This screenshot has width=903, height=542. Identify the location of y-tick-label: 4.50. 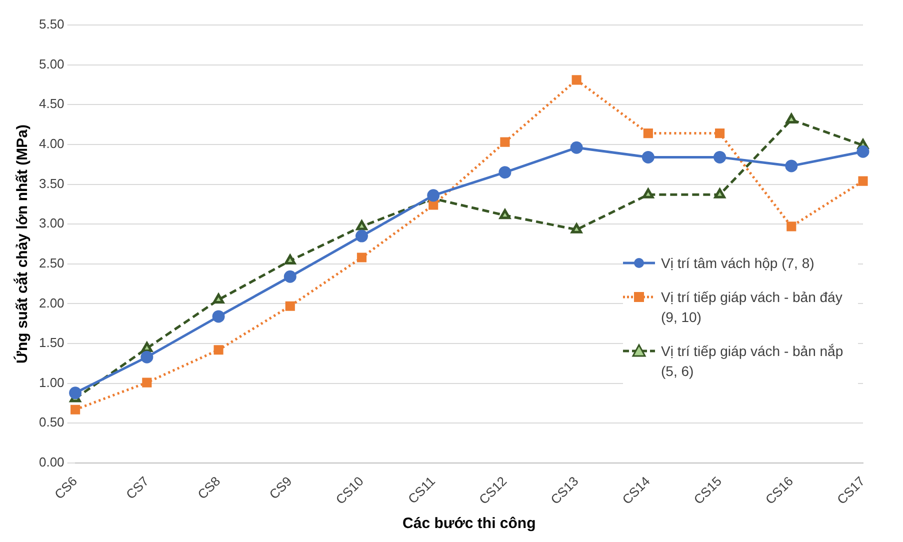
(51, 104).